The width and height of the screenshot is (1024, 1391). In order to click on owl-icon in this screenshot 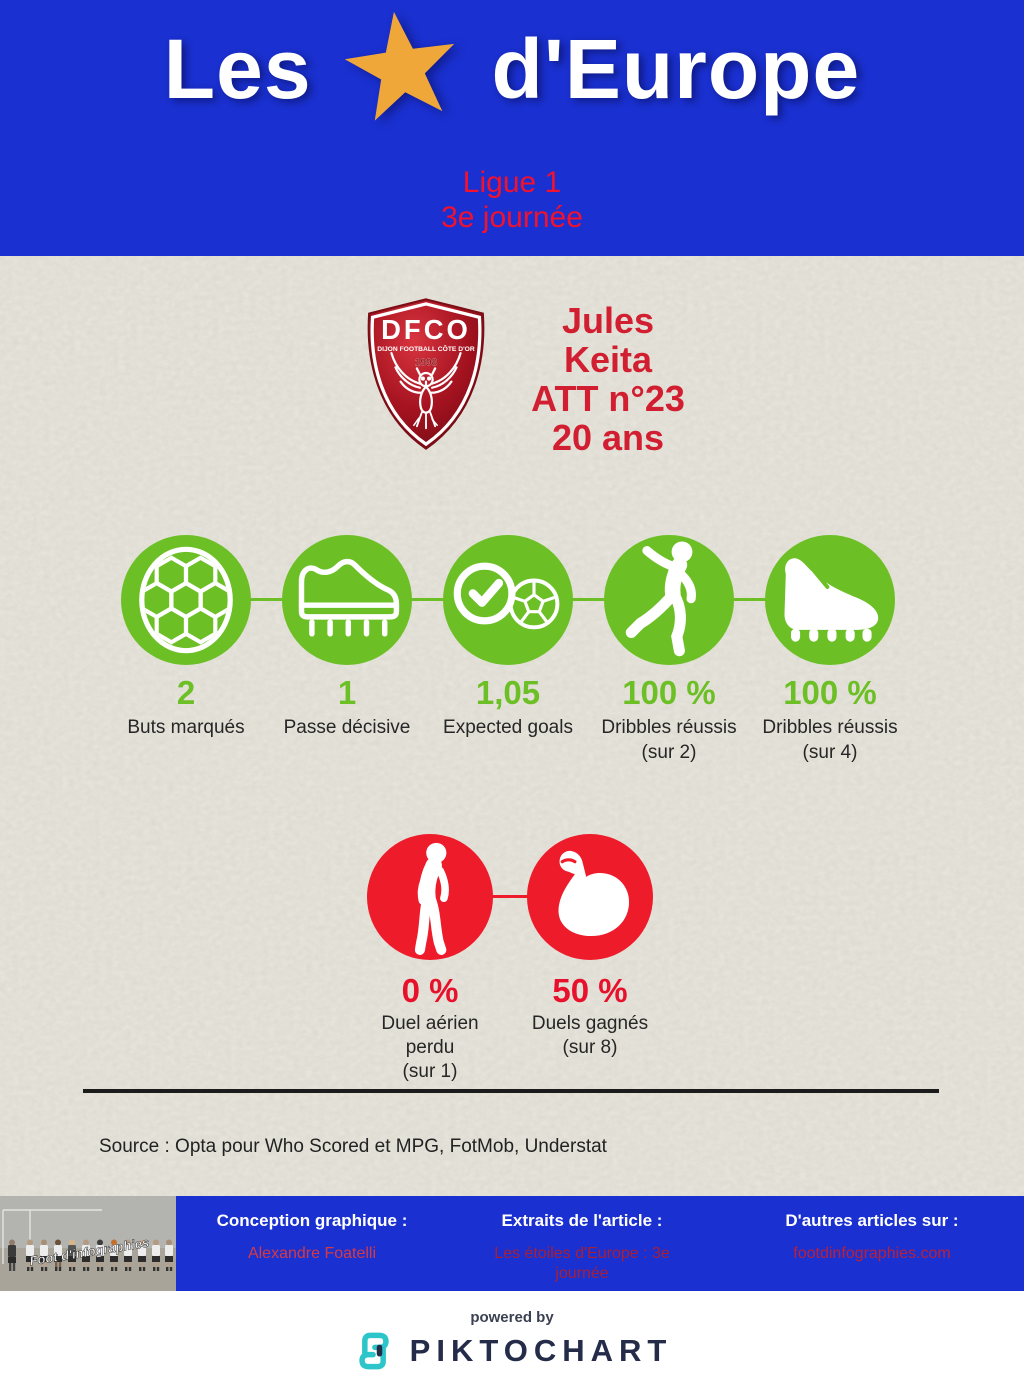, I will do `click(426, 391)`.